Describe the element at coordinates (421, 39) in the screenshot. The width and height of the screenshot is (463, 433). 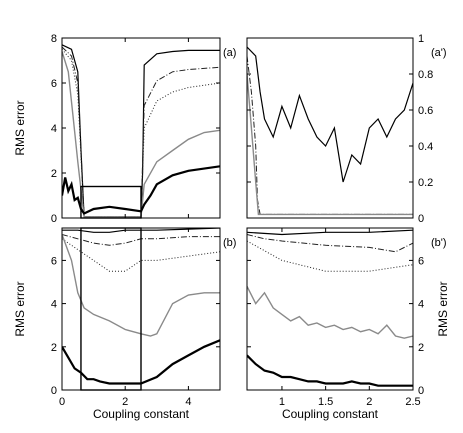
I see `y-tick-label: 1` at that location.